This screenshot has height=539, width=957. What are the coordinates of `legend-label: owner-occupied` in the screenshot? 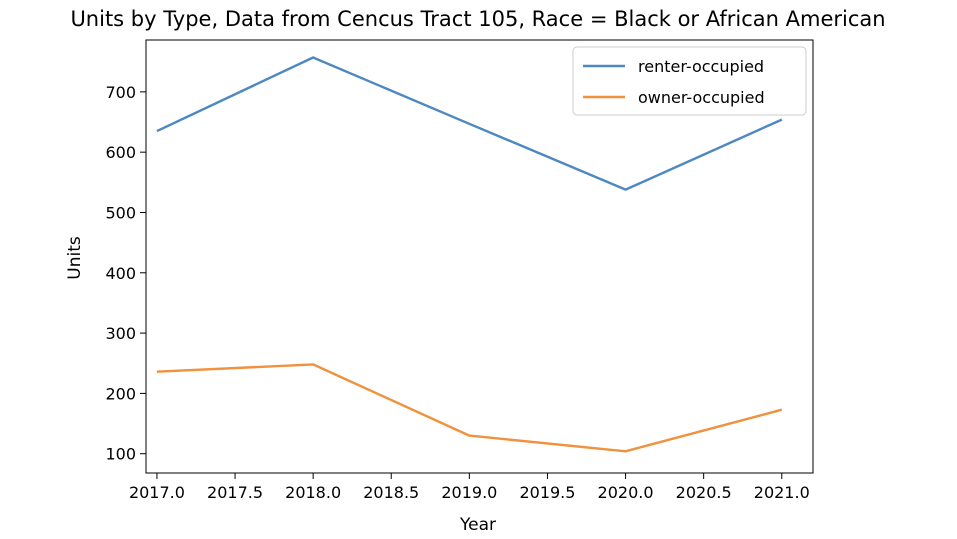 It's located at (701, 97).